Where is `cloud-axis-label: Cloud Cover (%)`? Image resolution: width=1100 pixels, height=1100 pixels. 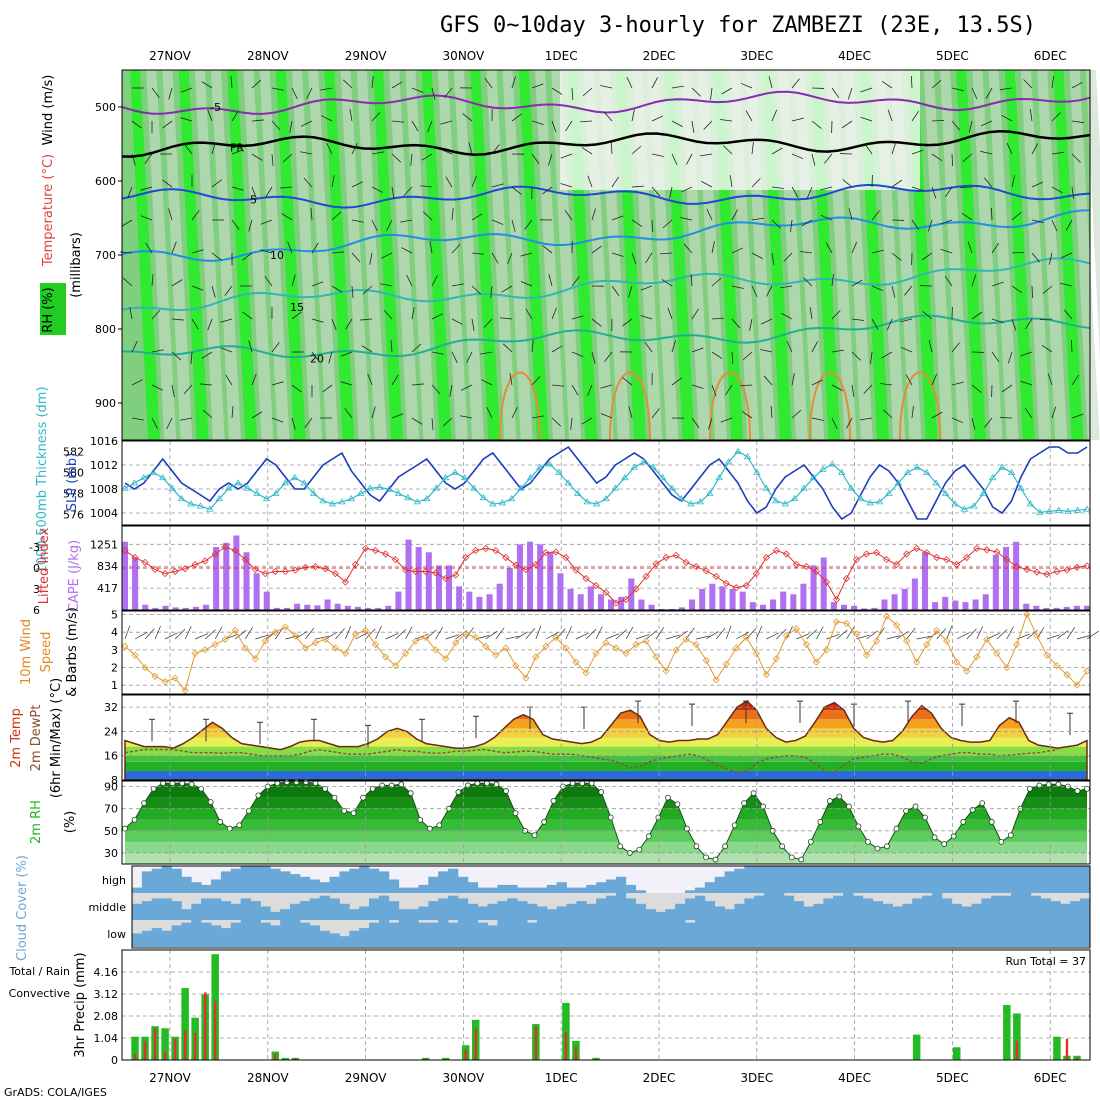
cloud-axis-label: Cloud Cover (%) is located at coordinates (22, 908).